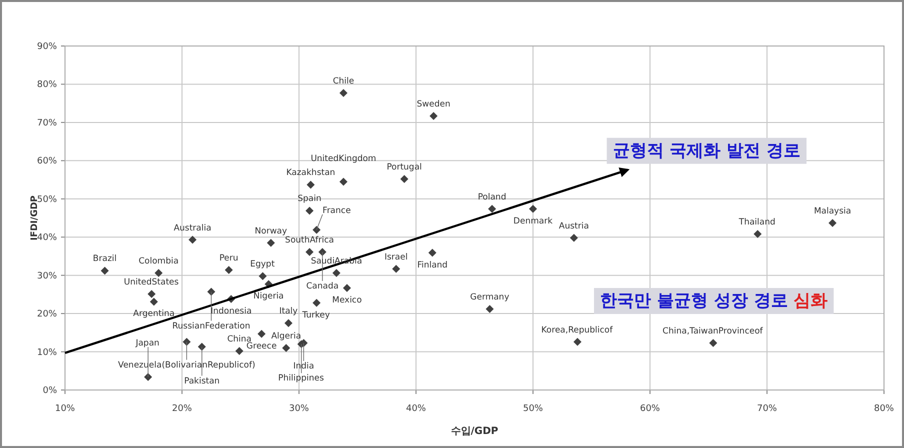 The width and height of the screenshot is (904, 448). I want to click on annotation: Denmark, so click(533, 221).